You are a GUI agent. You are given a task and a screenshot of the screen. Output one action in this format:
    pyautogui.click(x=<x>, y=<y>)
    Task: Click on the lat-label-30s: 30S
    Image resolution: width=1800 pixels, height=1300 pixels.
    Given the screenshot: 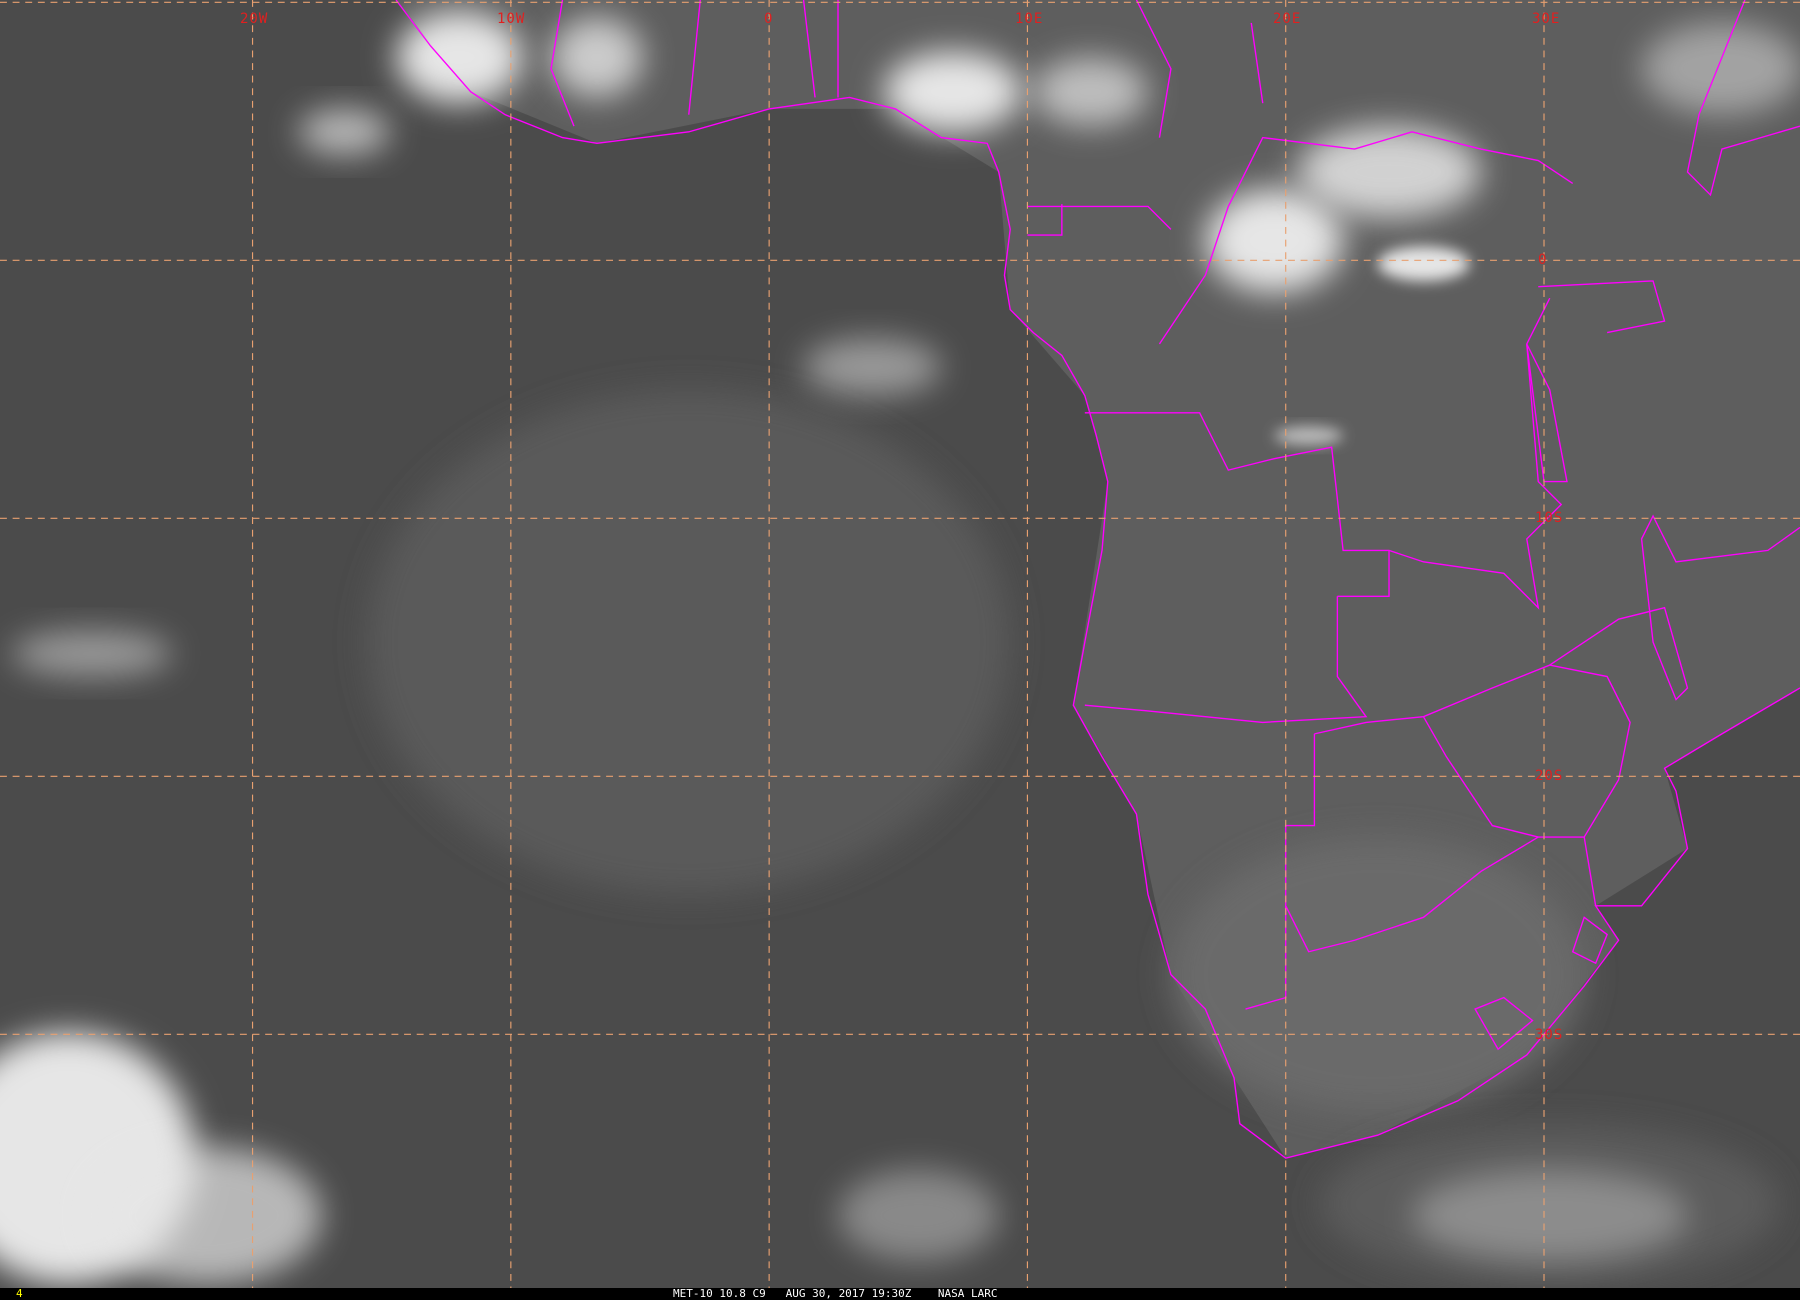 What is the action you would take?
    pyautogui.click(x=1549, y=1035)
    